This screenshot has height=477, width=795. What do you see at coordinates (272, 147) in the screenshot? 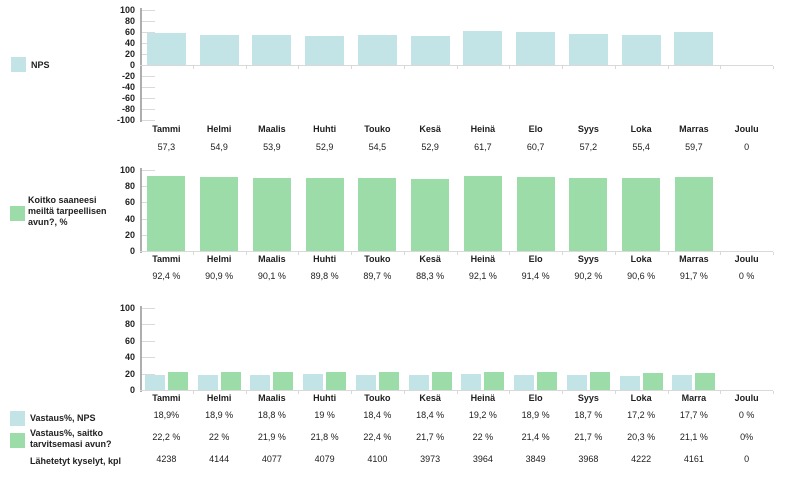
I see `value-cell: 53,9` at bounding box center [272, 147].